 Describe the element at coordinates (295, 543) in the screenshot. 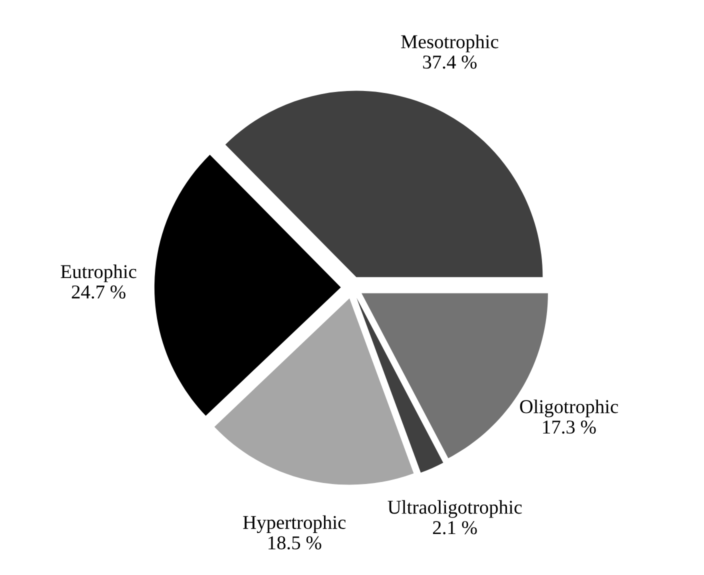

I see `data-label: 18.5 %` at that location.